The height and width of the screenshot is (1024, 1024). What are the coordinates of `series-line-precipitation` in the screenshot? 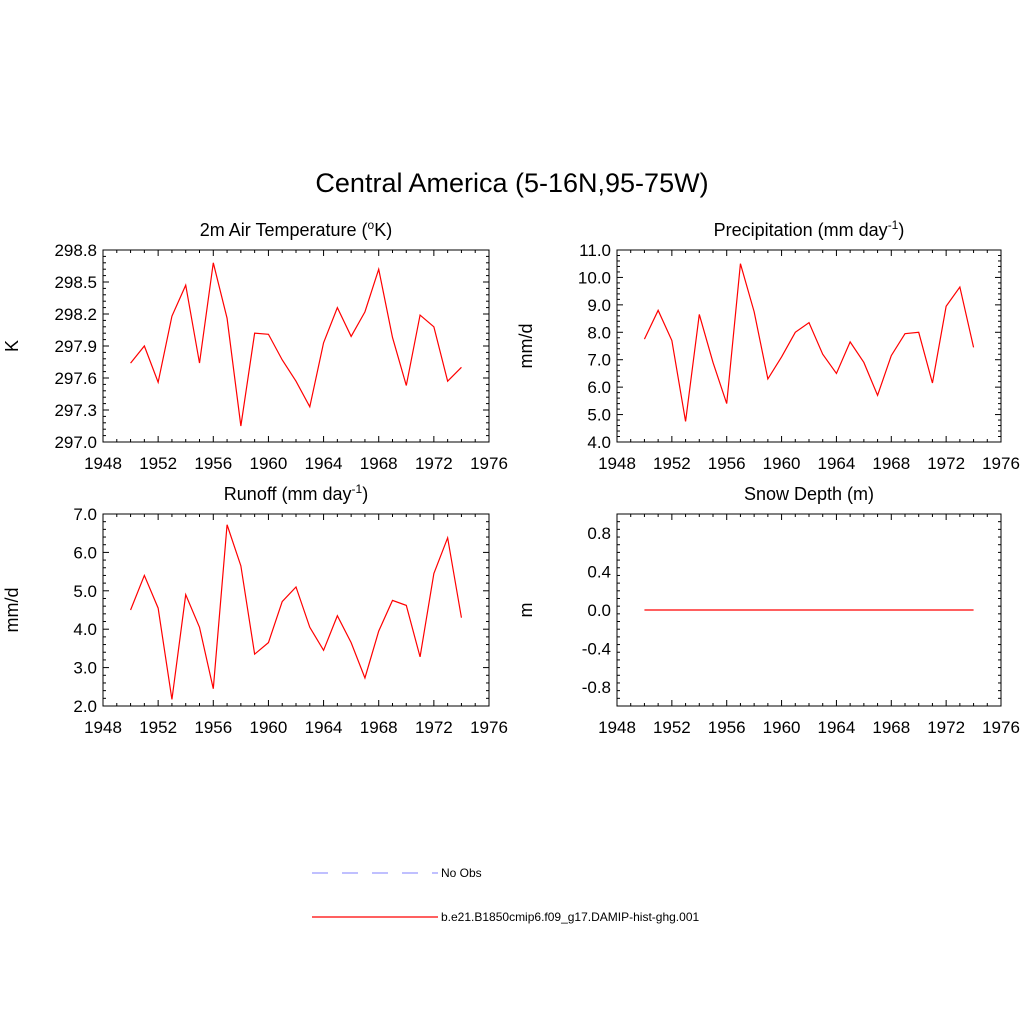 It's located at (809, 342).